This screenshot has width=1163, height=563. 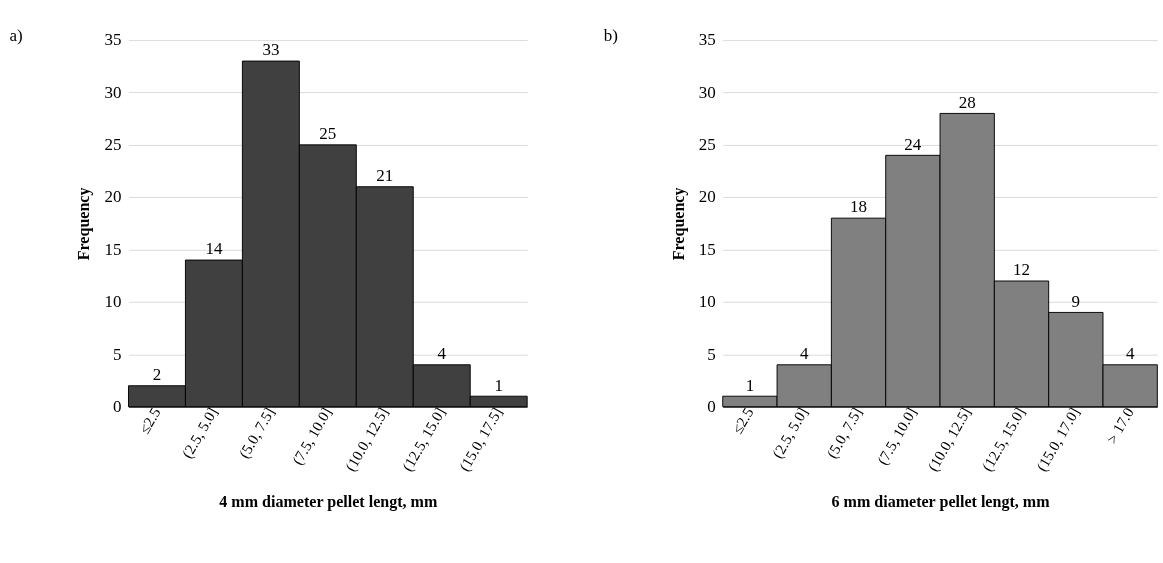 What do you see at coordinates (328, 134) in the screenshot?
I see `data-label: 25` at bounding box center [328, 134].